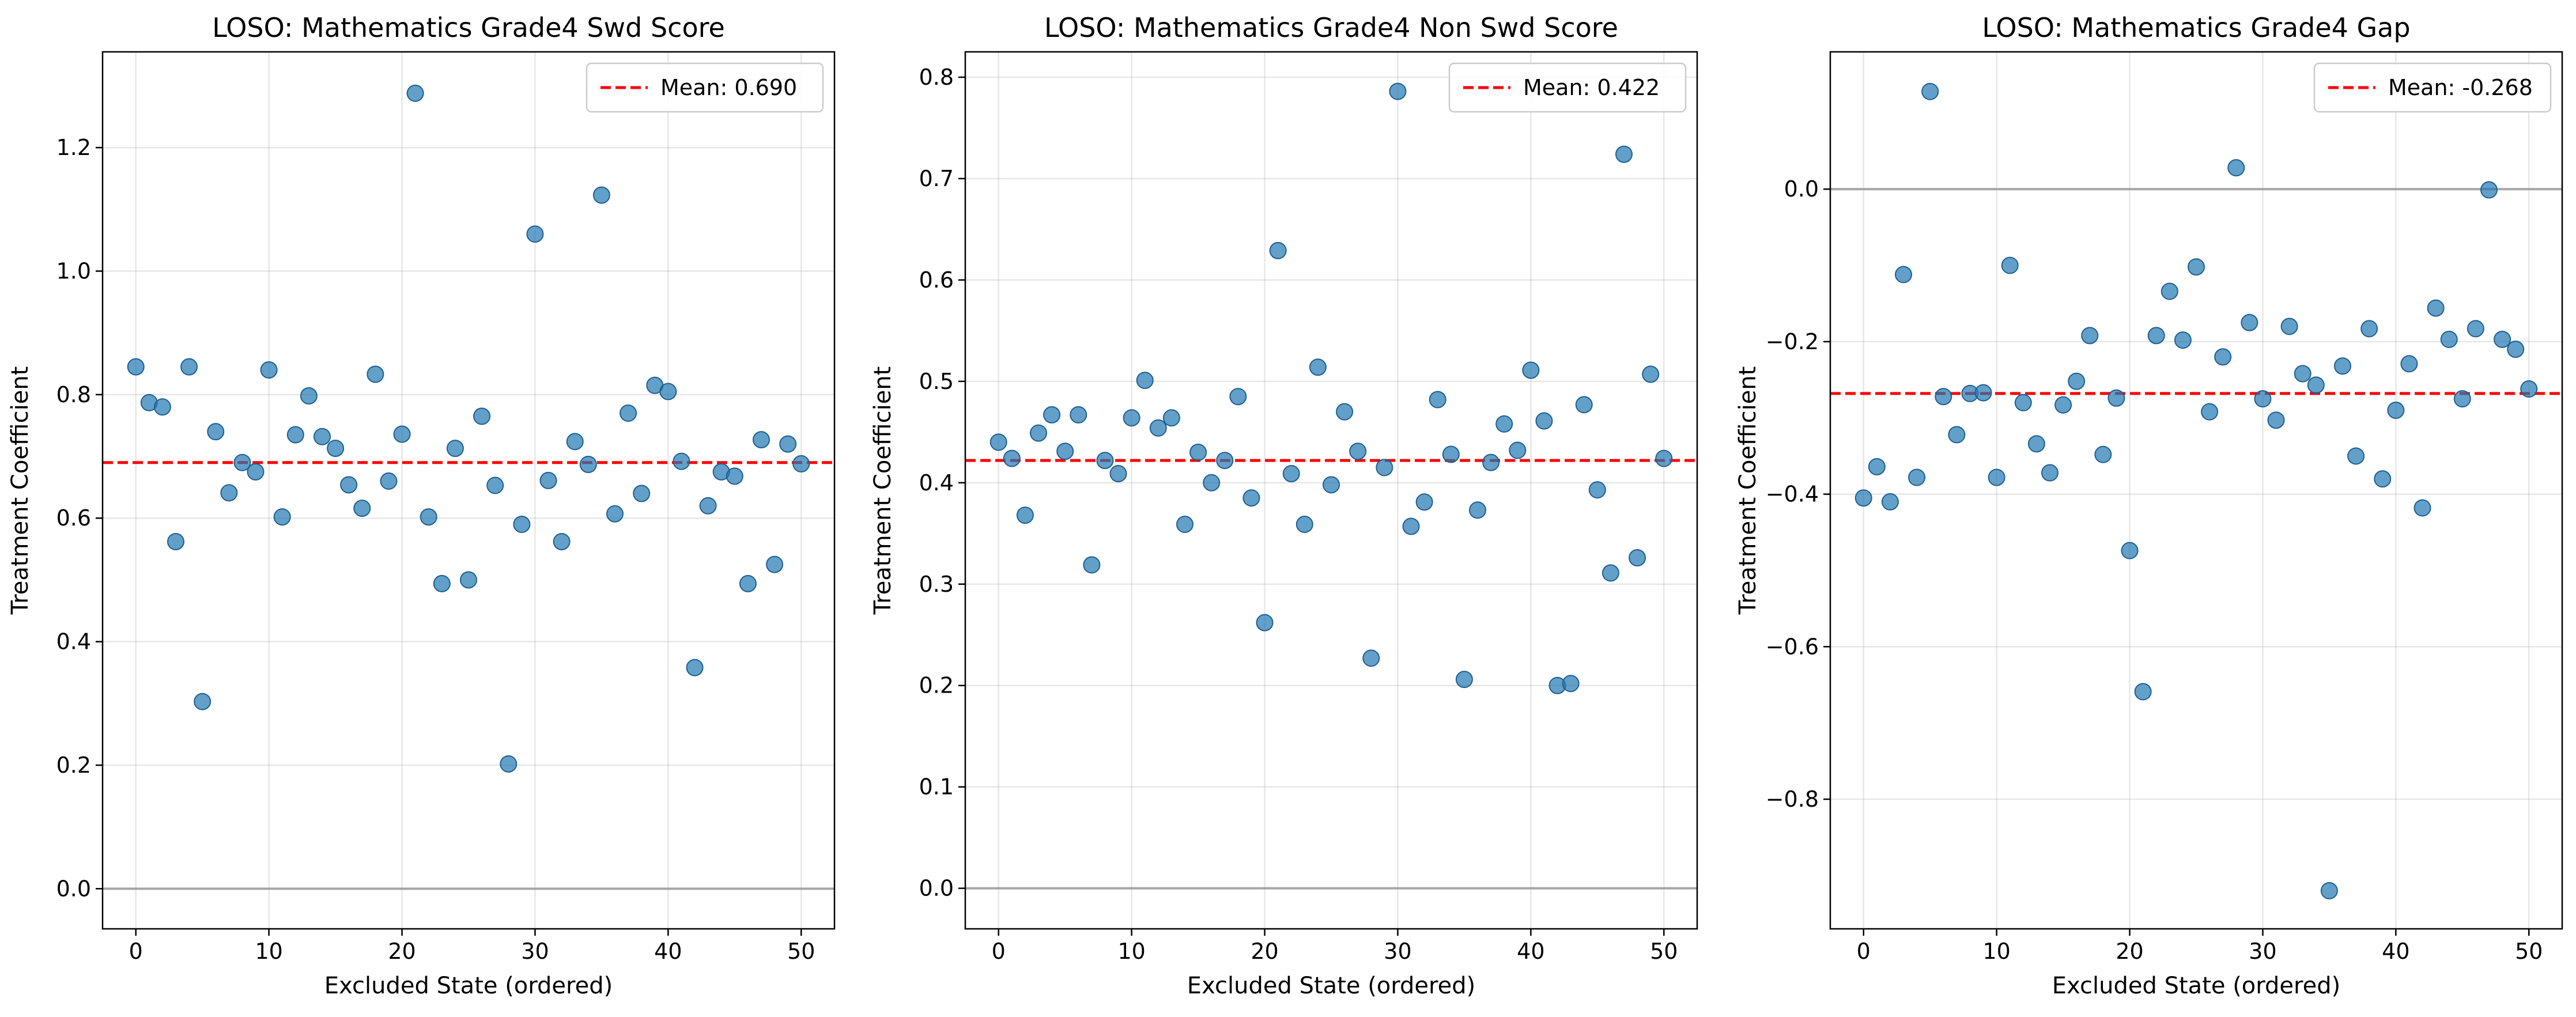 The image size is (2576, 1017). Describe the element at coordinates (73, 394) in the screenshot. I see `y-tick-label: 0.8` at that location.